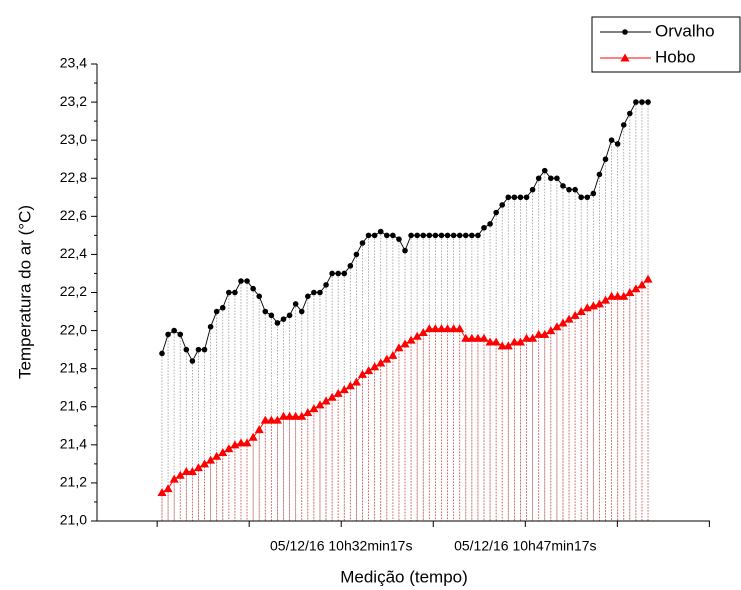 This screenshot has width=741, height=590. What do you see at coordinates (73, 329) in the screenshot?
I see `y-tick-label: 22,0` at bounding box center [73, 329].